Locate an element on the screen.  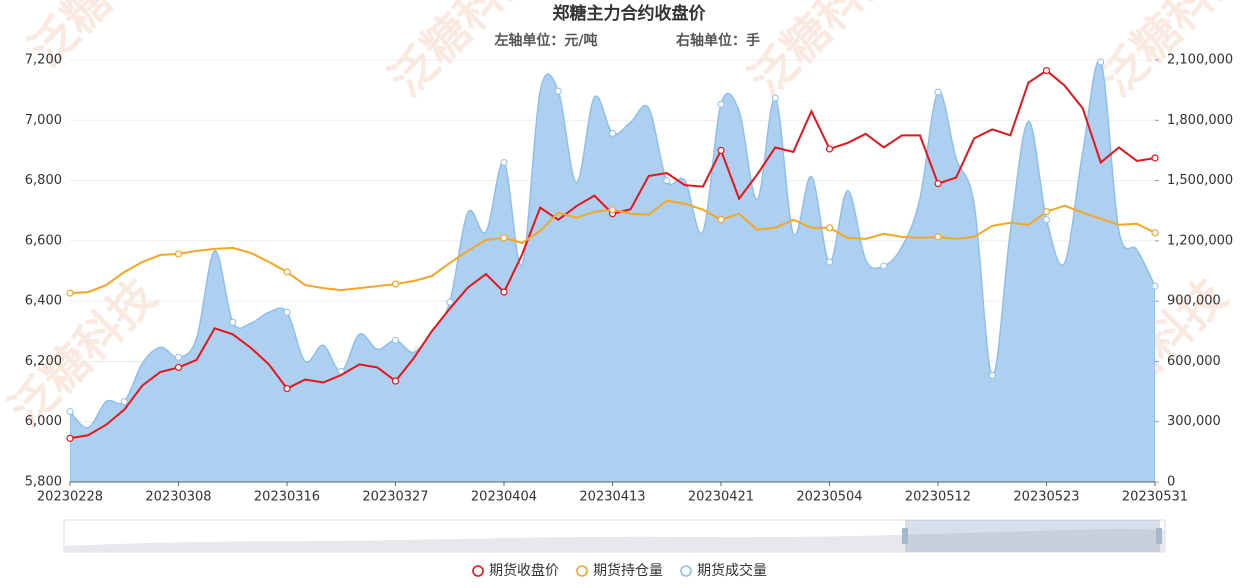
x-tick-label: 20230316 is located at coordinates (287, 497).